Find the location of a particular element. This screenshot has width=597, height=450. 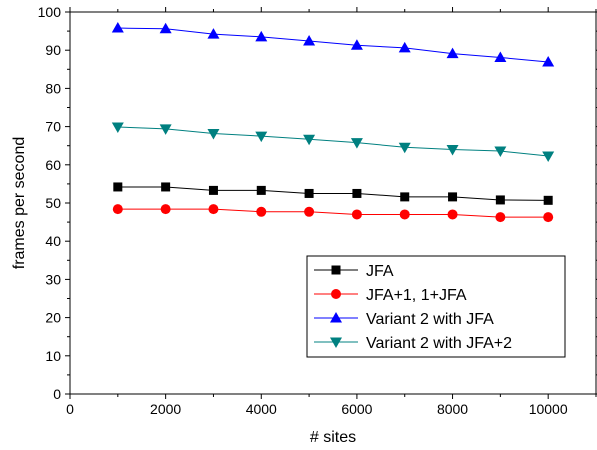

y-tick-label: 20 is located at coordinates (53, 318).